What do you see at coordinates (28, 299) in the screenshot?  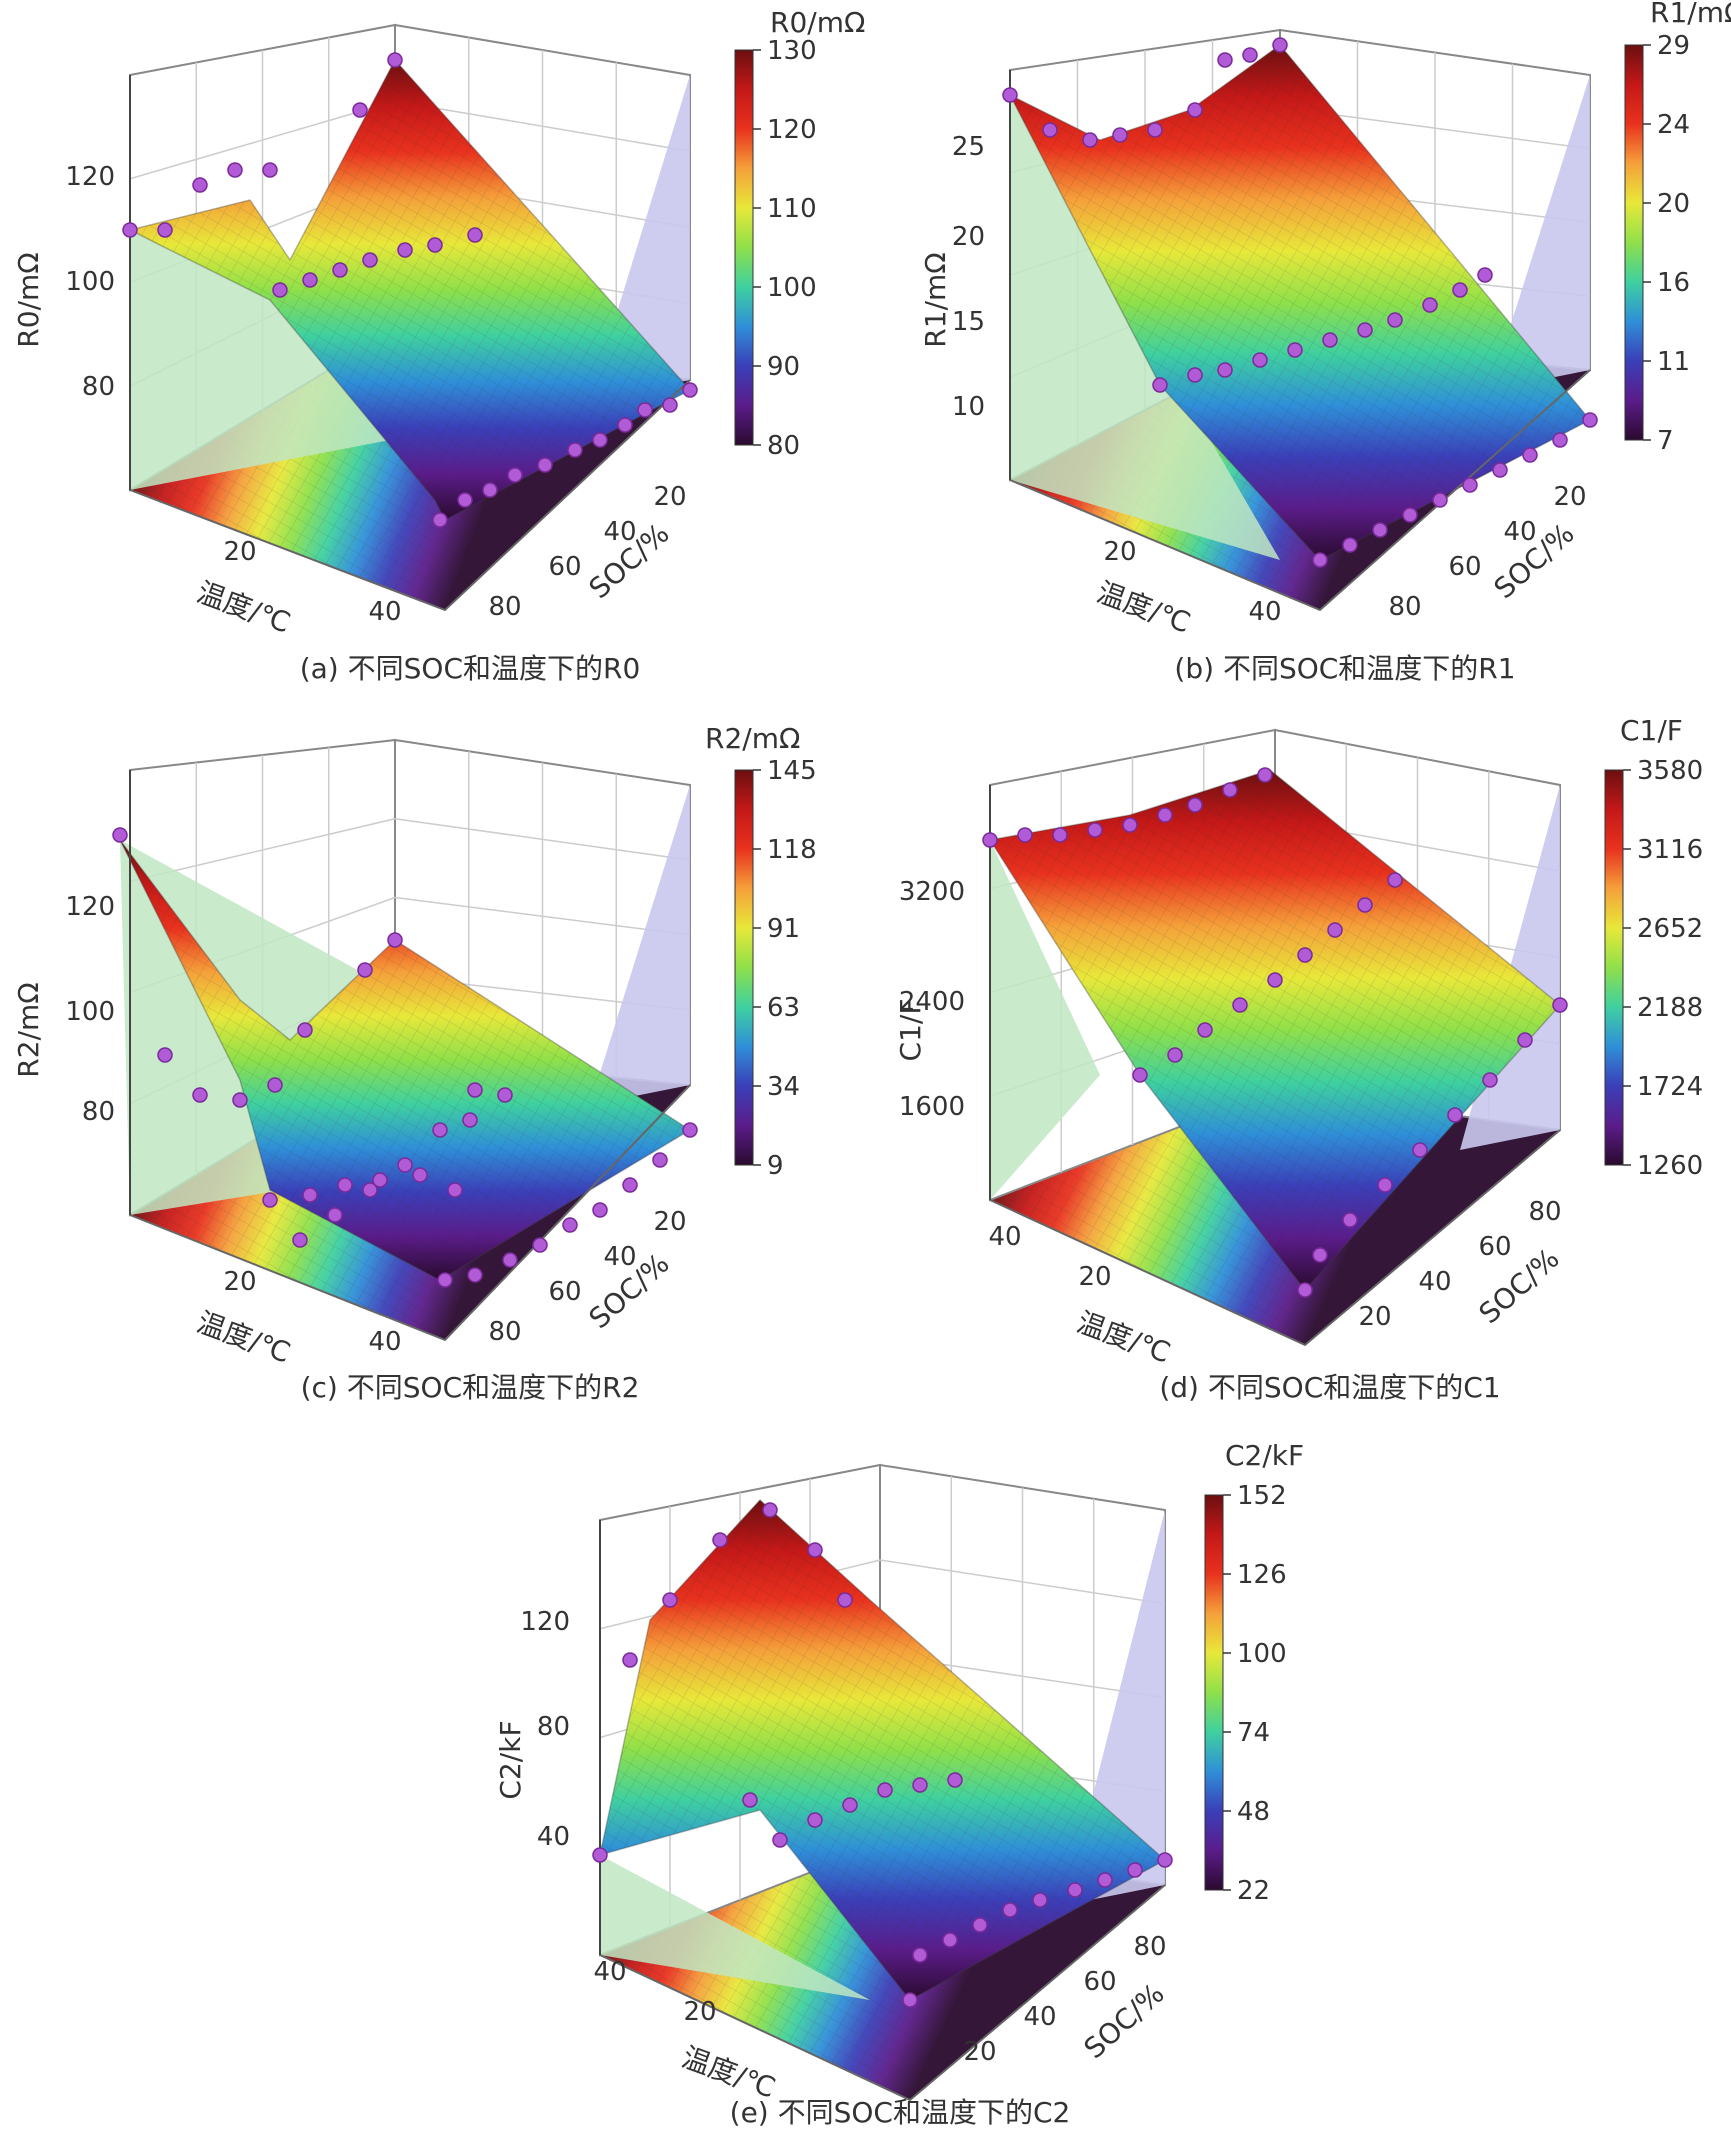 I see `z-axis-label: R0/mΩ` at bounding box center [28, 299].